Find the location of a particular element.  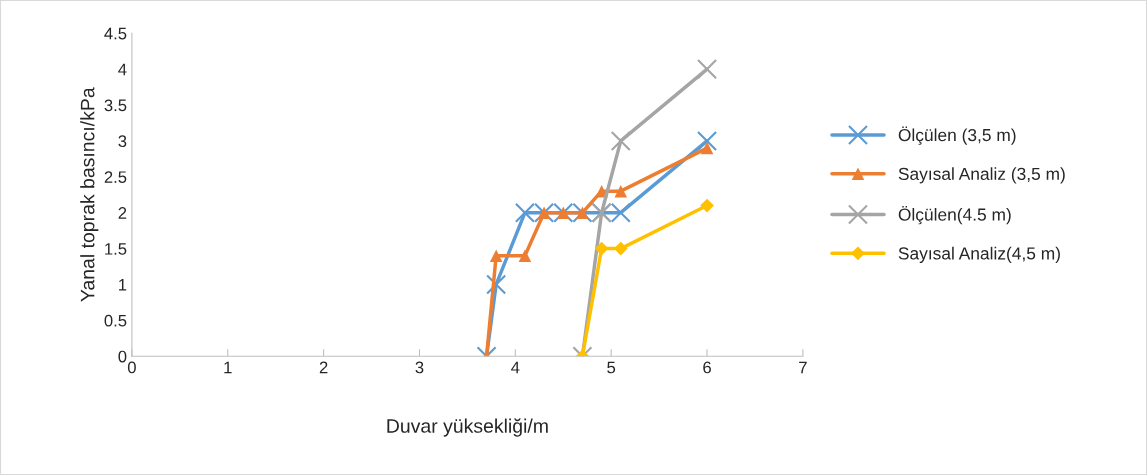

legend-label: Sayısal Analiz (3,5 m) is located at coordinates (981, 175).